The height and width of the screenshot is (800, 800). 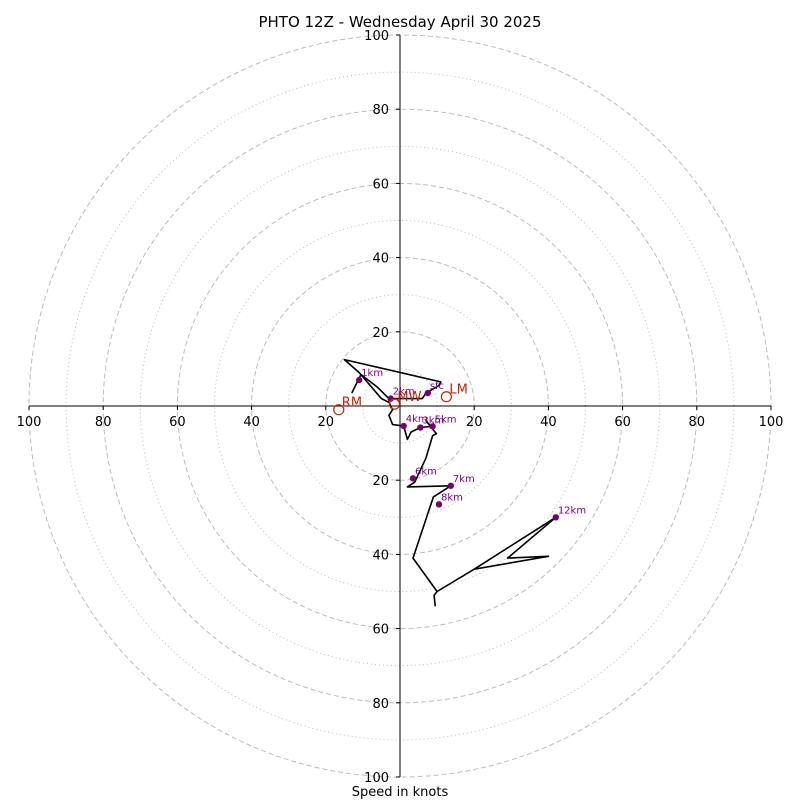 I want to click on storm-motion-label: RM, so click(x=352, y=403).